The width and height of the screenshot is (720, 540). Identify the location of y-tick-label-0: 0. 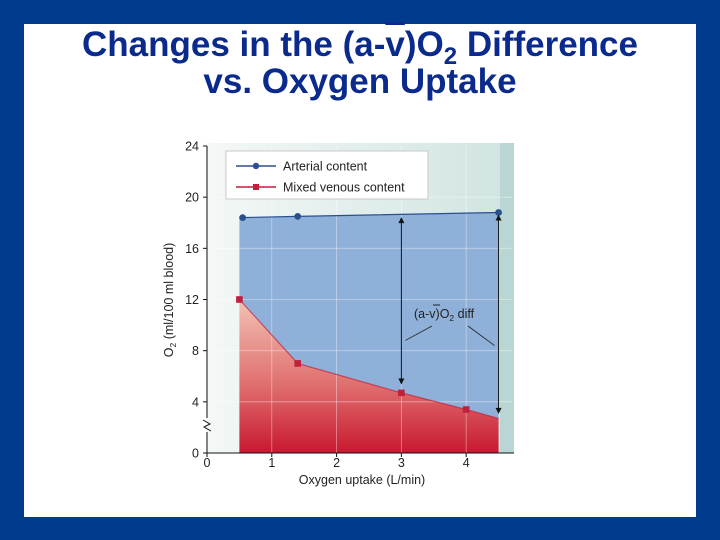
(195, 454).